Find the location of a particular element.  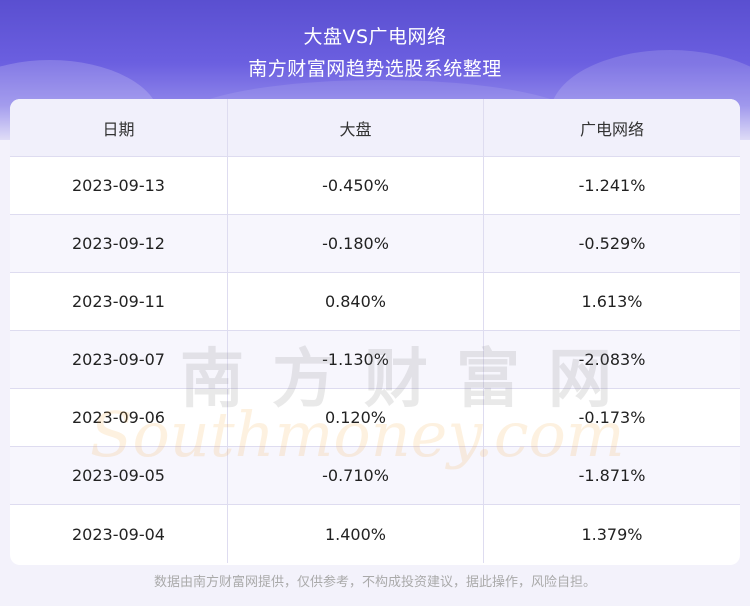

table-row: 2023-09-11 0.840% 1.613% is located at coordinates (375, 302).